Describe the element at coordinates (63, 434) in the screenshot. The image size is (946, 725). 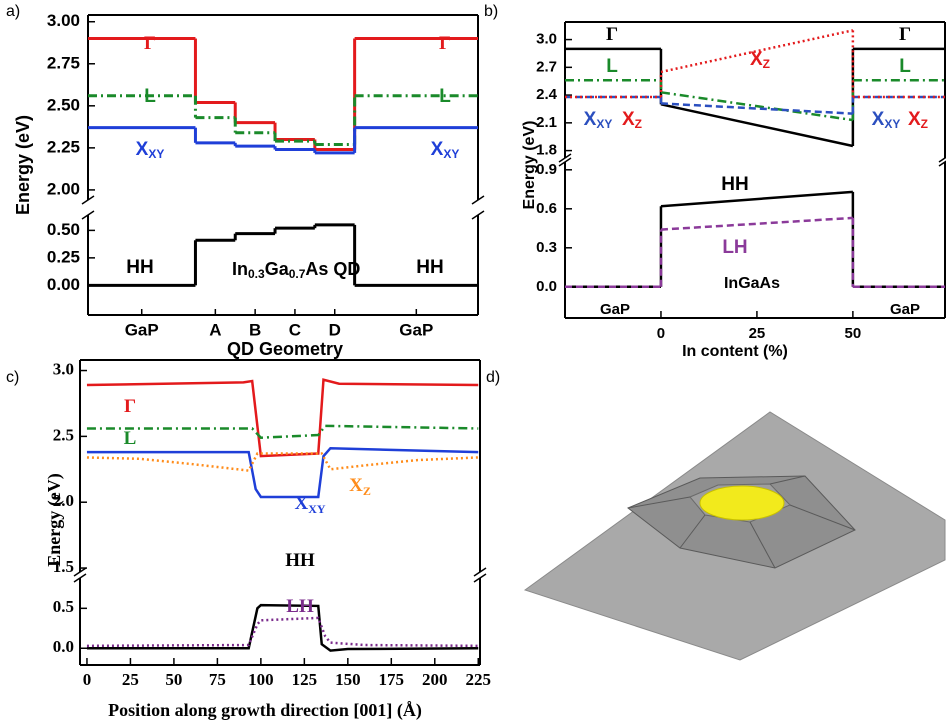
I see `y-tick-label: 2.5` at that location.